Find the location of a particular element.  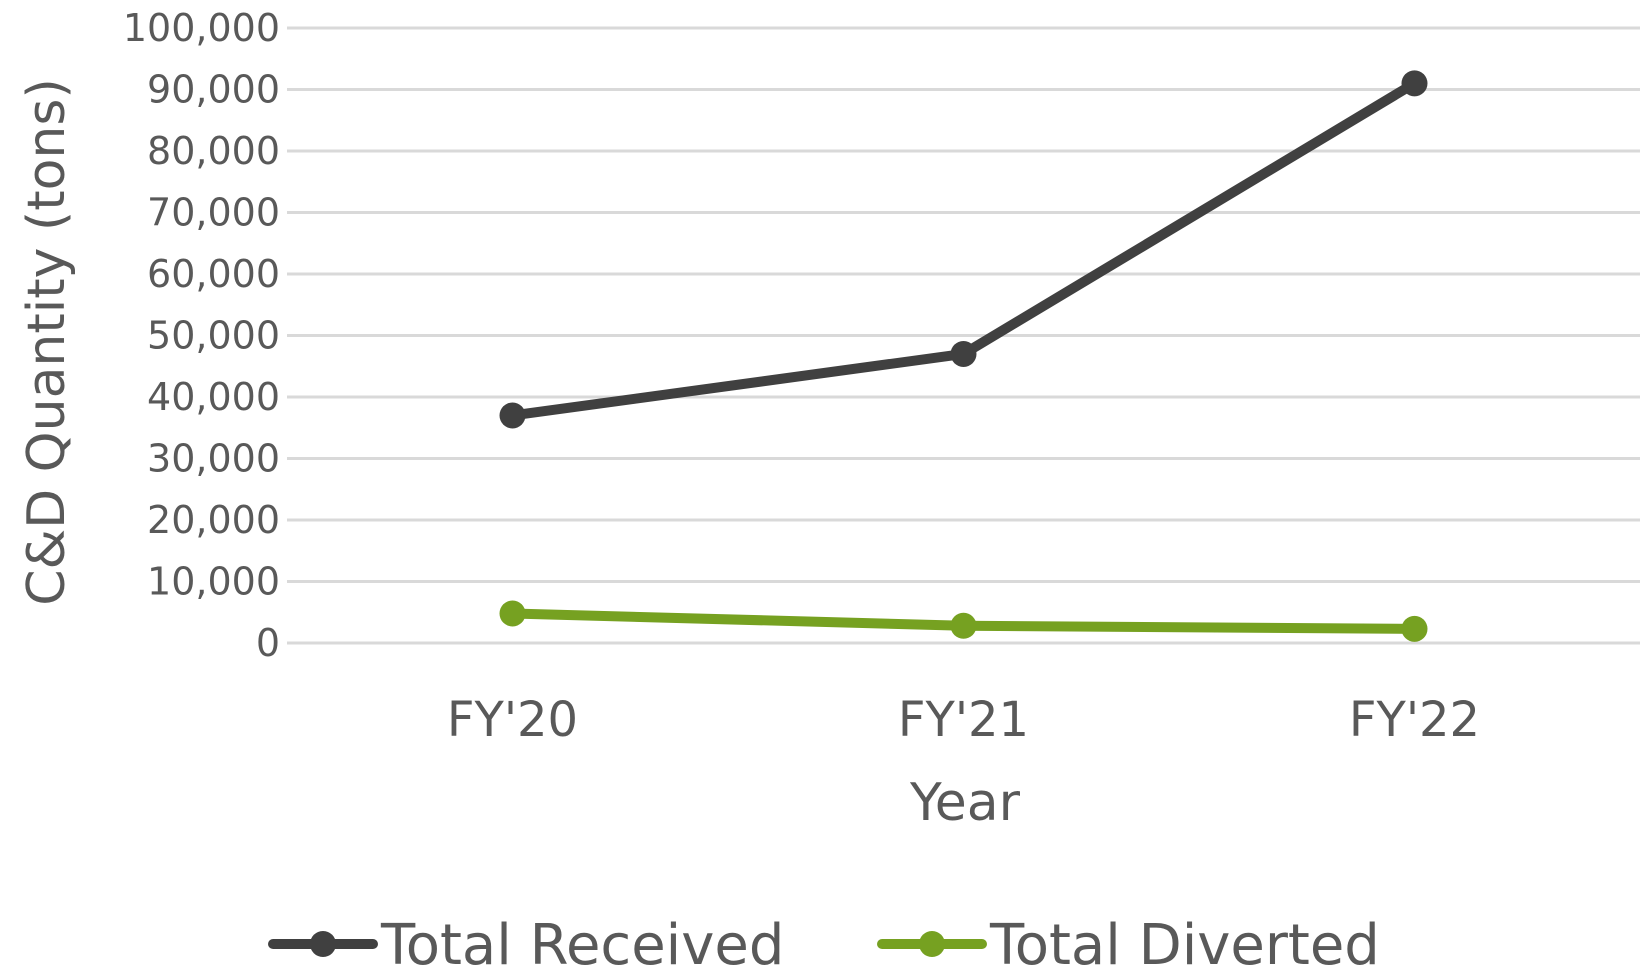

x-axis-ticks: FY'20 FY'21 FY'22 is located at coordinates (963, 720).